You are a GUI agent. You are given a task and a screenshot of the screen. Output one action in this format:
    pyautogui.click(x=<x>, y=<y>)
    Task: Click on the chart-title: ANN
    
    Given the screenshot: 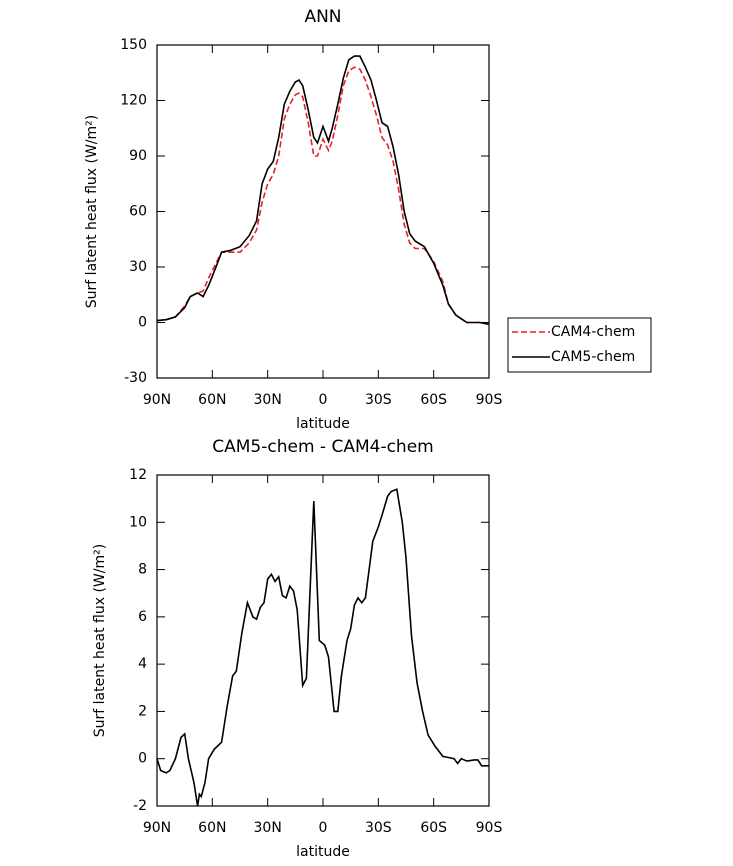 What is the action you would take?
    pyautogui.click(x=322, y=17)
    